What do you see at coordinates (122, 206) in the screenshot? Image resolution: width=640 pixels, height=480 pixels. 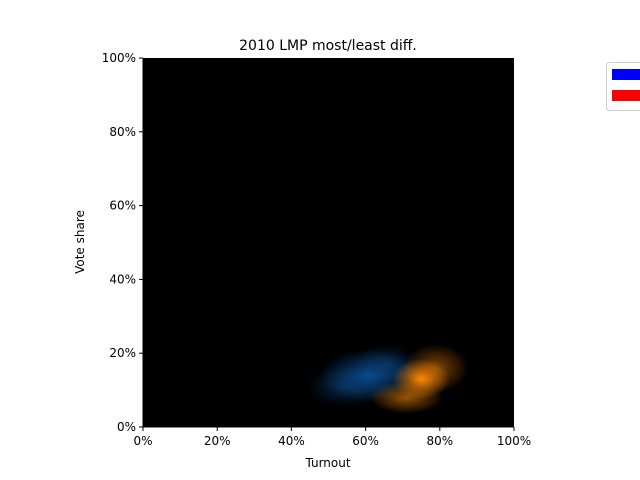 I see `y-tick-label: 60%` at bounding box center [122, 206].